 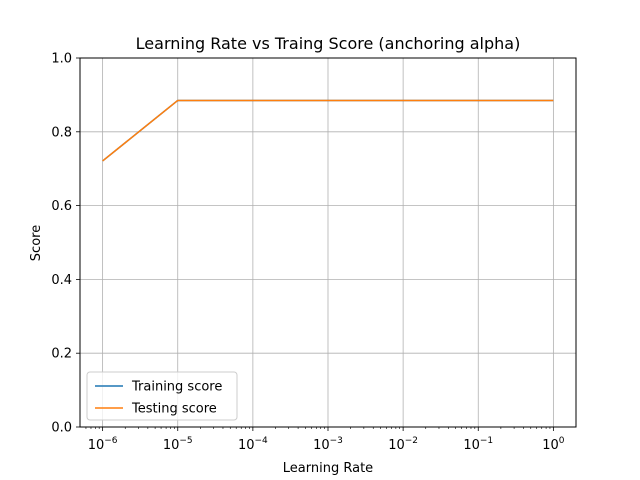 What do you see at coordinates (328, 468) in the screenshot?
I see `x-axis-label: Learning Rate` at bounding box center [328, 468].